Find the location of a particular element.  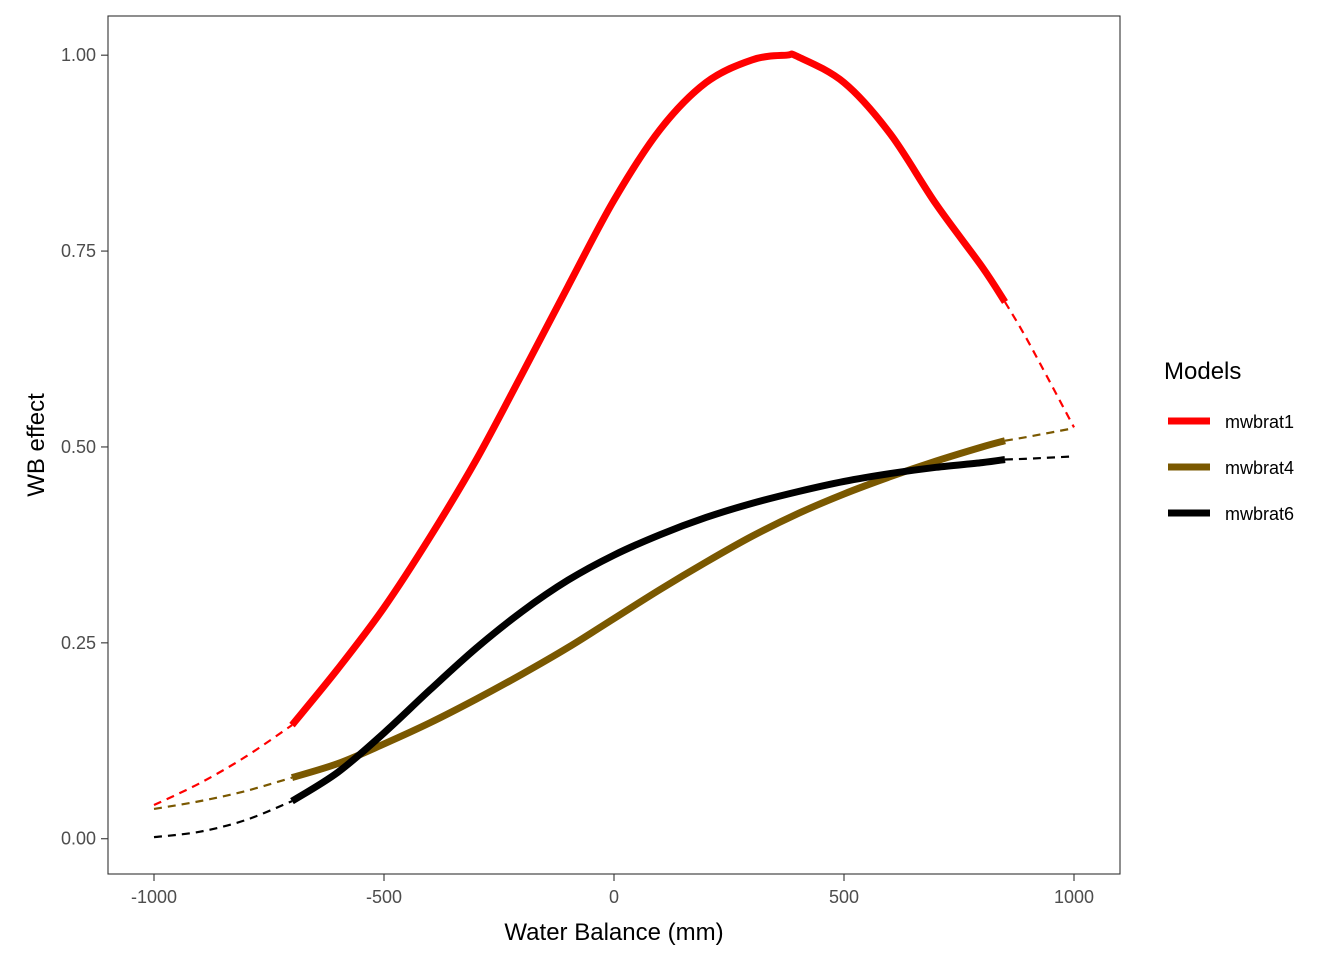

x-tick-label: 0 is located at coordinates (614, 897).